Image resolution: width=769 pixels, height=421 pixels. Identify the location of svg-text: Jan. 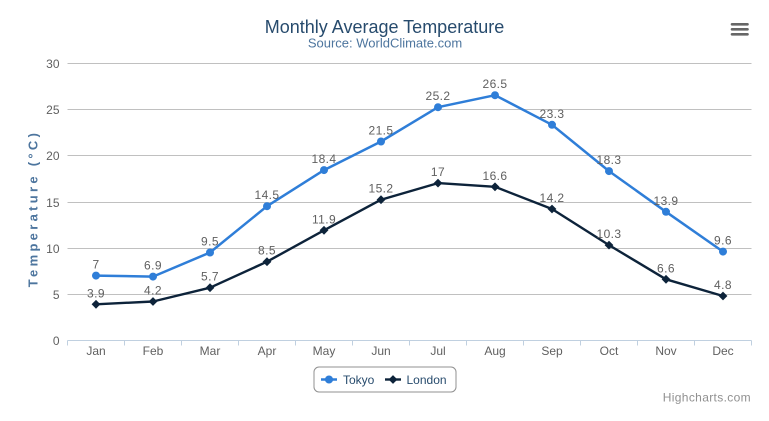
(95, 351).